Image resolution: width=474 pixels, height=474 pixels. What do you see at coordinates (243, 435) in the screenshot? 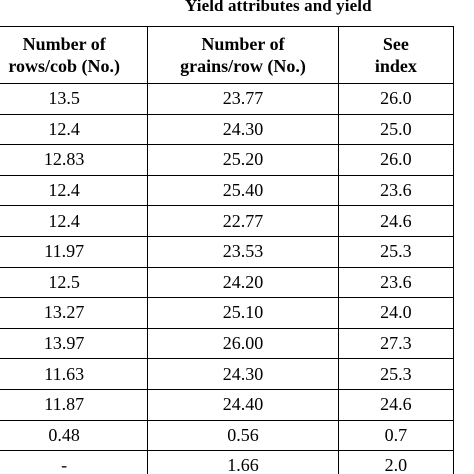
I see `cell-grains-per-row: 0.56` at bounding box center [243, 435].